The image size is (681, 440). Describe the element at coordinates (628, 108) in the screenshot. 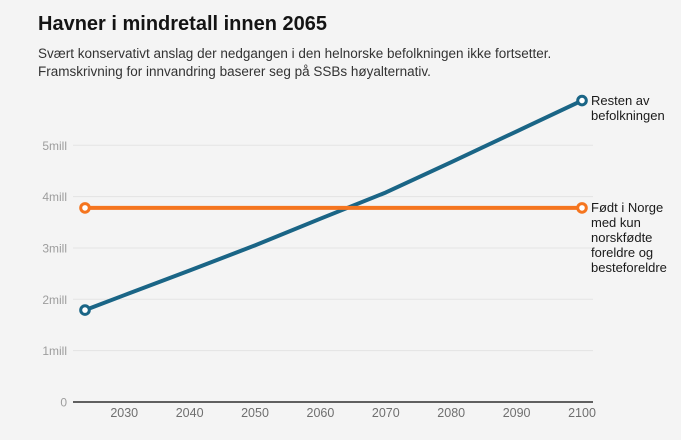

I see `series-label-resten-av-befolkningen: Resten av befolkningen` at that location.